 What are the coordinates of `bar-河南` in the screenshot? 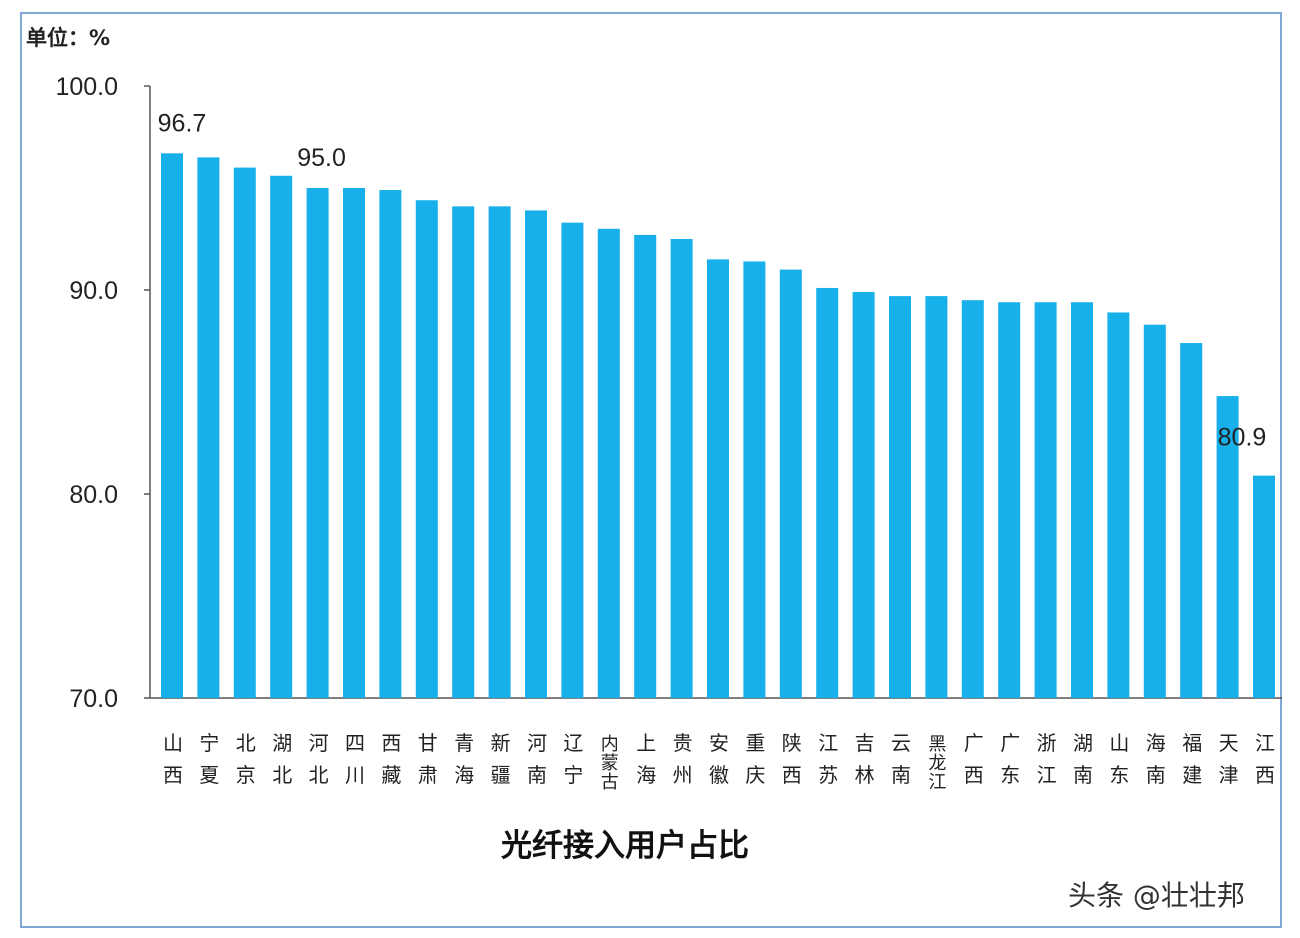 It's located at (536, 454).